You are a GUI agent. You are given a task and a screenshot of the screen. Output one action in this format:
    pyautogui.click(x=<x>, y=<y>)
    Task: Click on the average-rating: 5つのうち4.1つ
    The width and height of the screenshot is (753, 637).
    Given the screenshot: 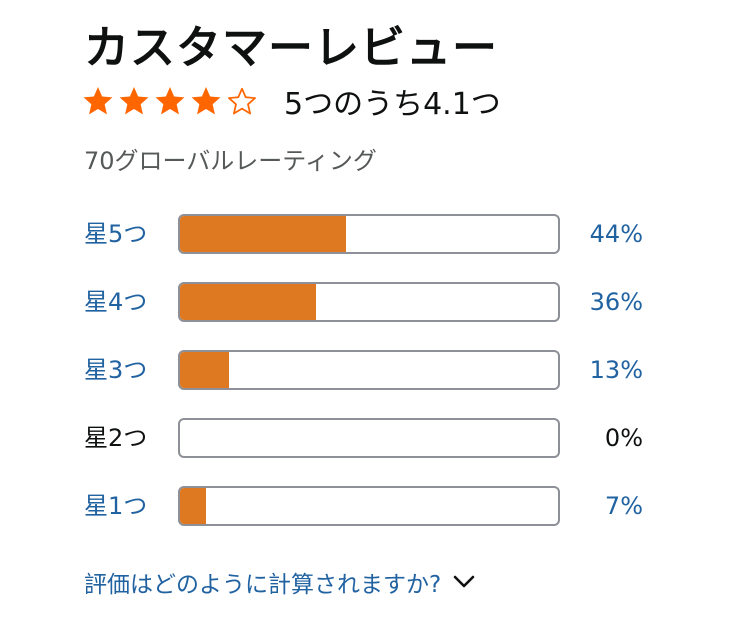 What is the action you would take?
    pyautogui.click(x=291, y=101)
    